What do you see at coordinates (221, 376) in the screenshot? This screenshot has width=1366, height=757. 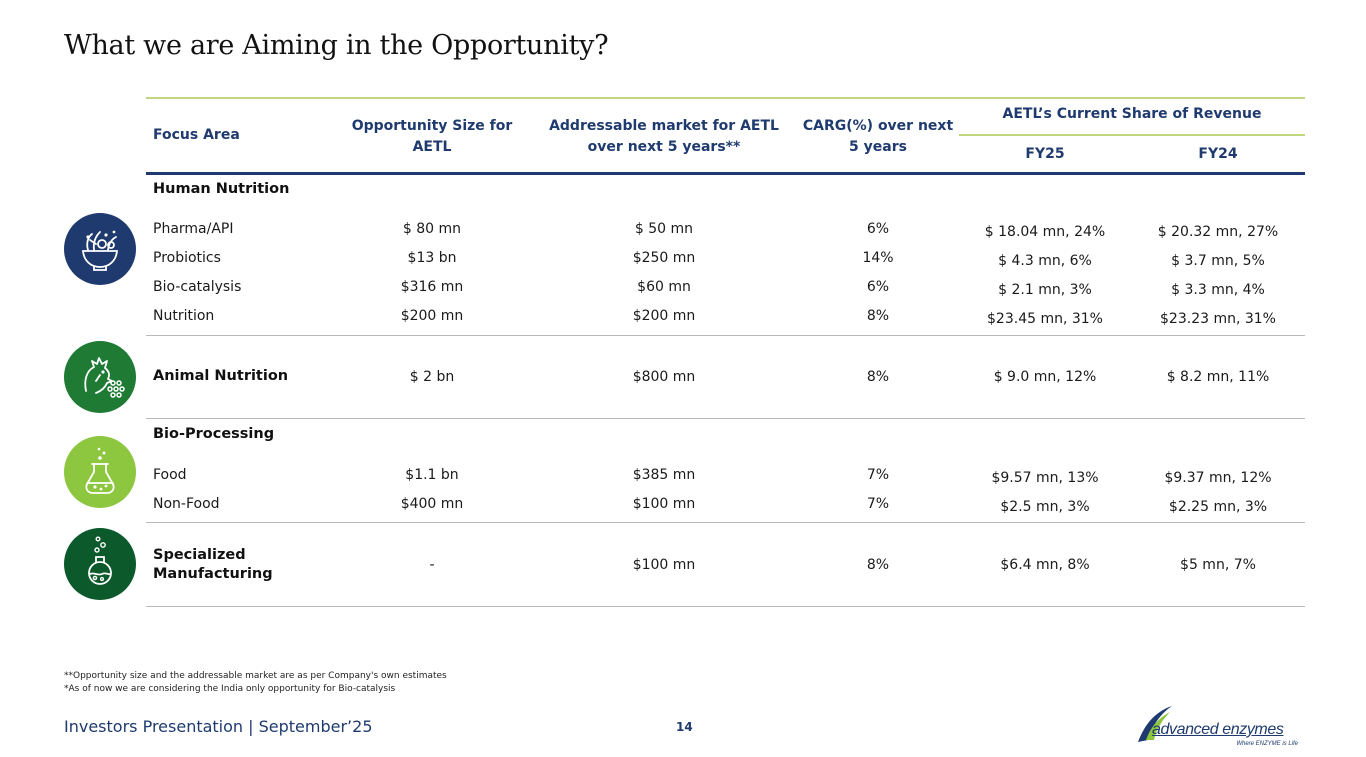 I see `row-label-animal-nutrition: Animal Nutrition` at bounding box center [221, 376].